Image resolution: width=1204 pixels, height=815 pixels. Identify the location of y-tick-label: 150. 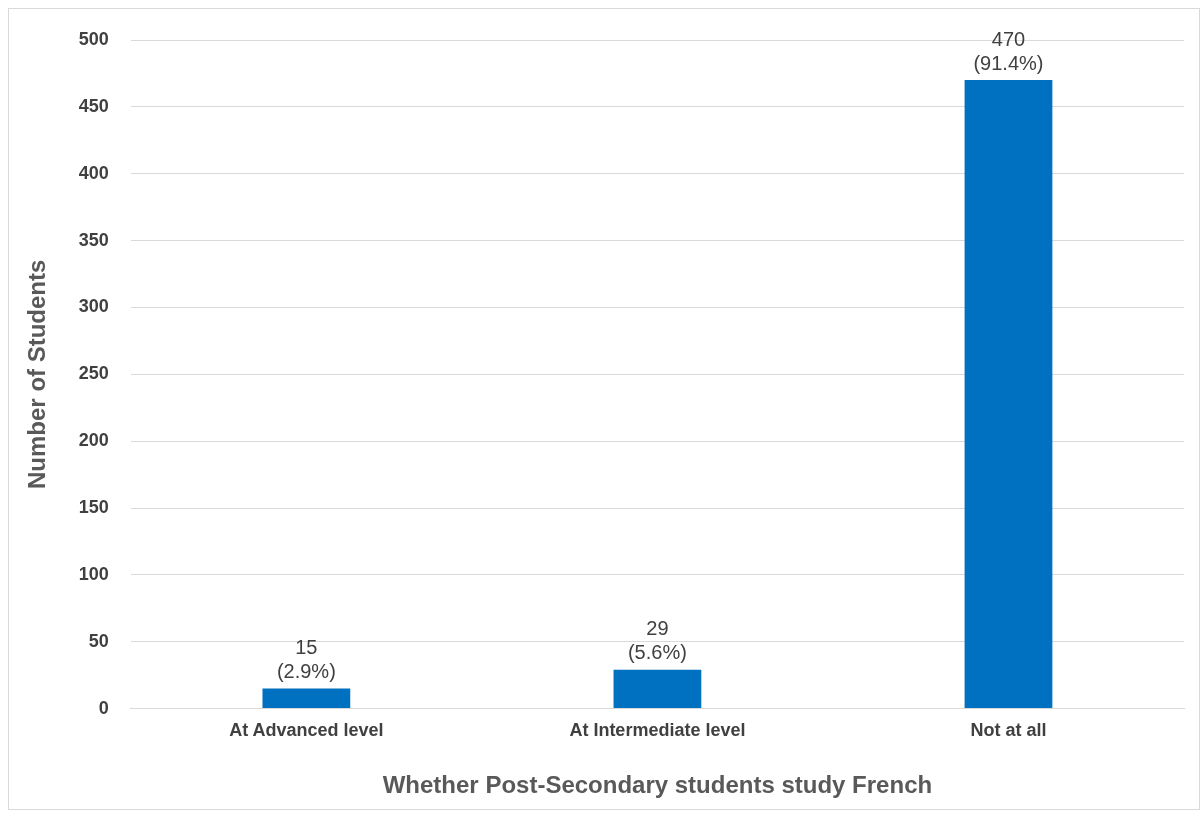
(93, 506).